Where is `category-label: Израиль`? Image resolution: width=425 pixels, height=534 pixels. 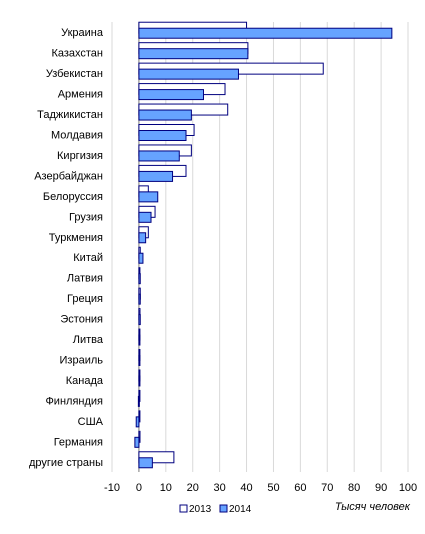 category-label: Израиль is located at coordinates (82, 361).